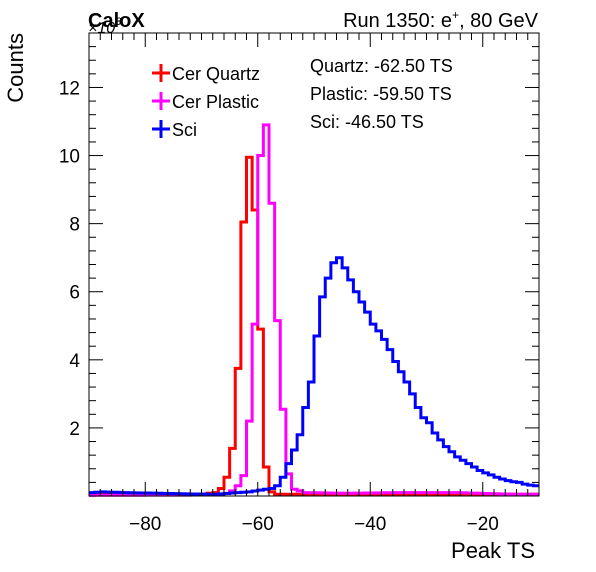 This screenshot has width=596, height=572. Describe the element at coordinates (69, 157) in the screenshot. I see `y-tick-label: 10` at that location.